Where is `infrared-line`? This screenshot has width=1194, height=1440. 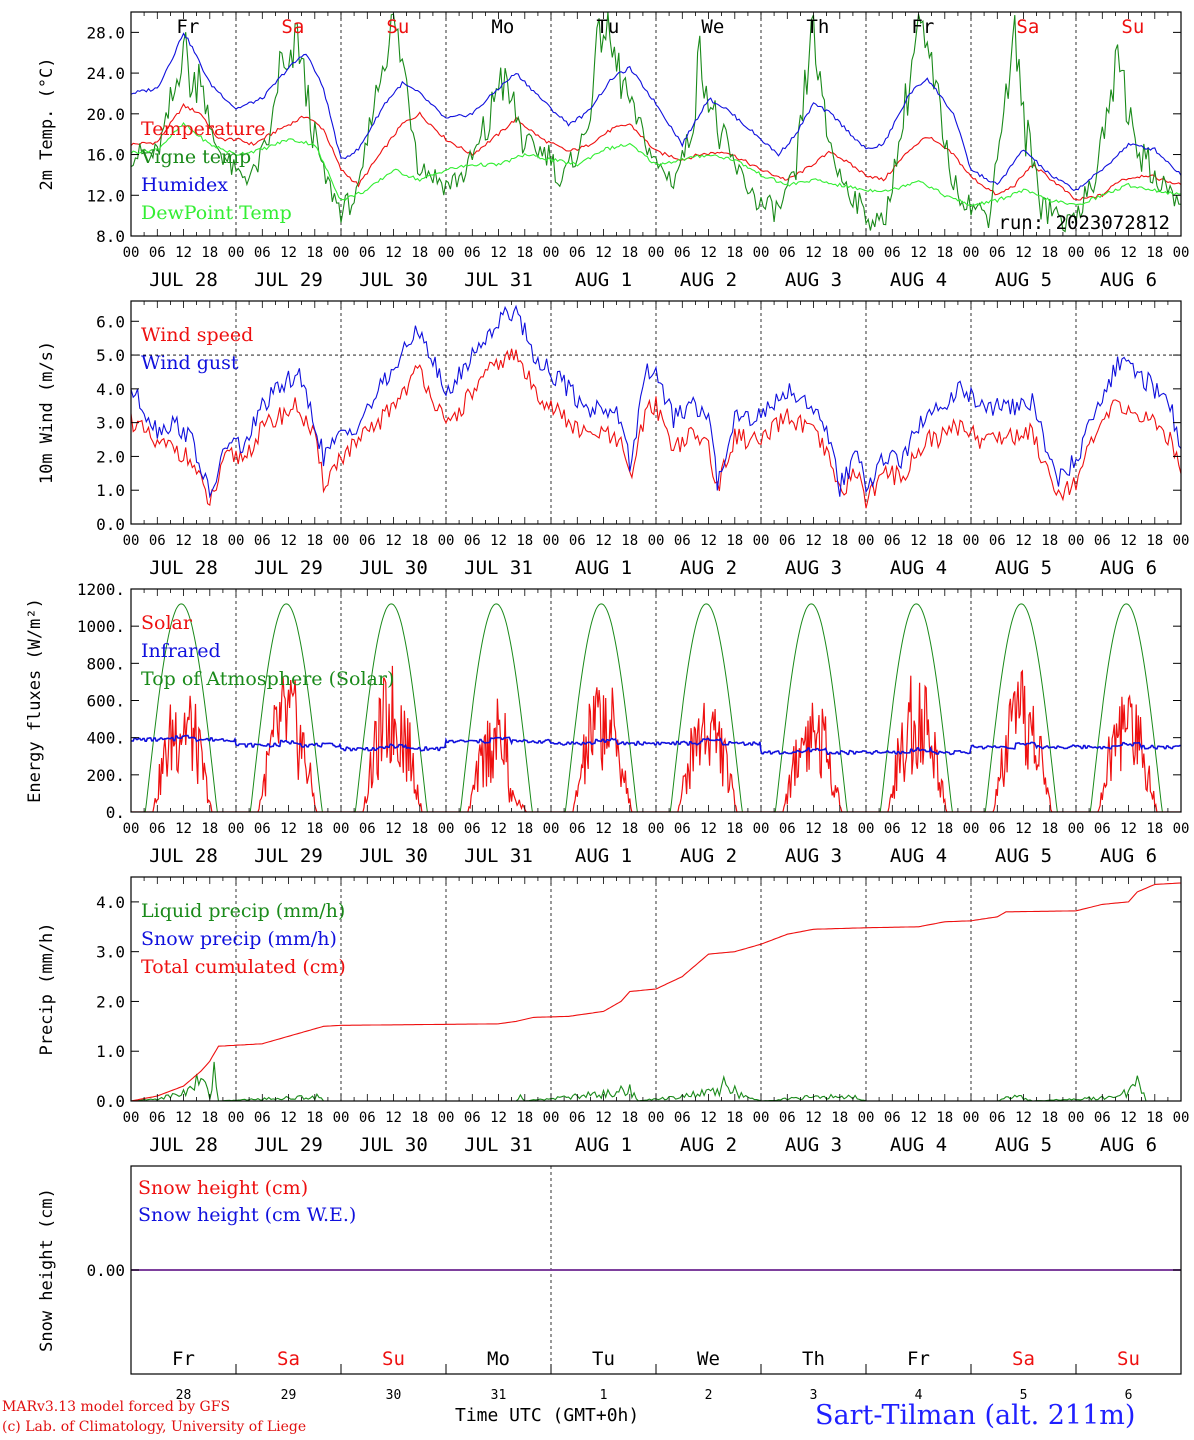 infrared-line is located at coordinates (656, 745).